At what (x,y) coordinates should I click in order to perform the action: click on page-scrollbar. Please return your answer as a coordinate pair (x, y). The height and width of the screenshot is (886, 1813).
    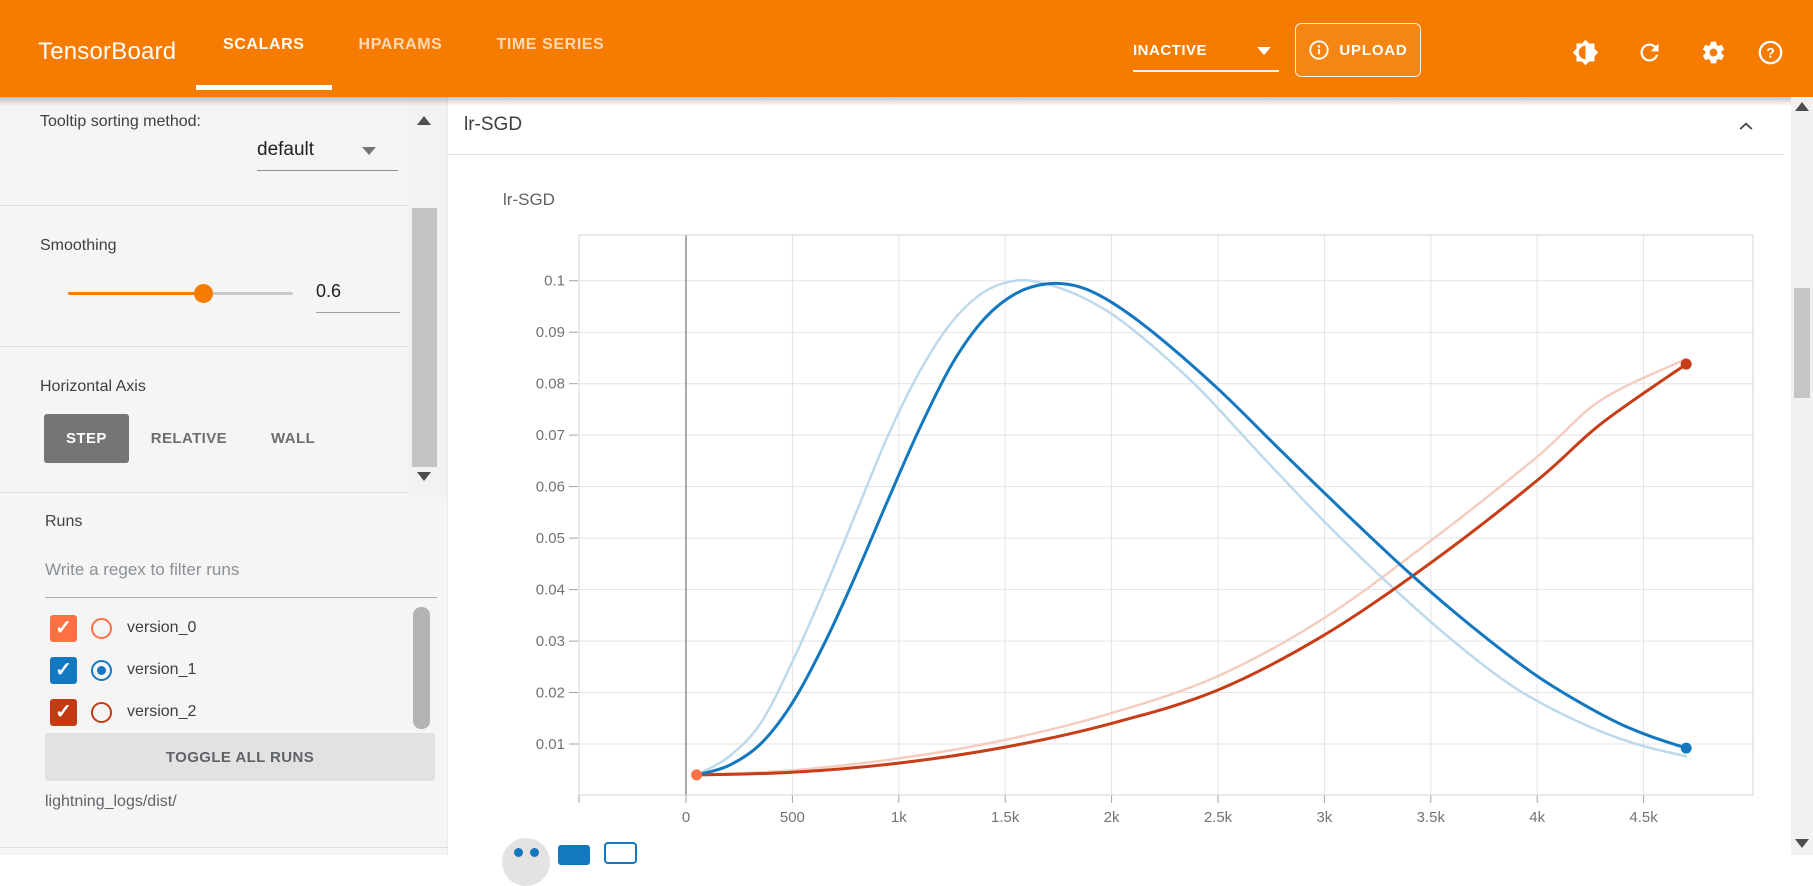
    Looking at the image, I should click on (1802, 476).